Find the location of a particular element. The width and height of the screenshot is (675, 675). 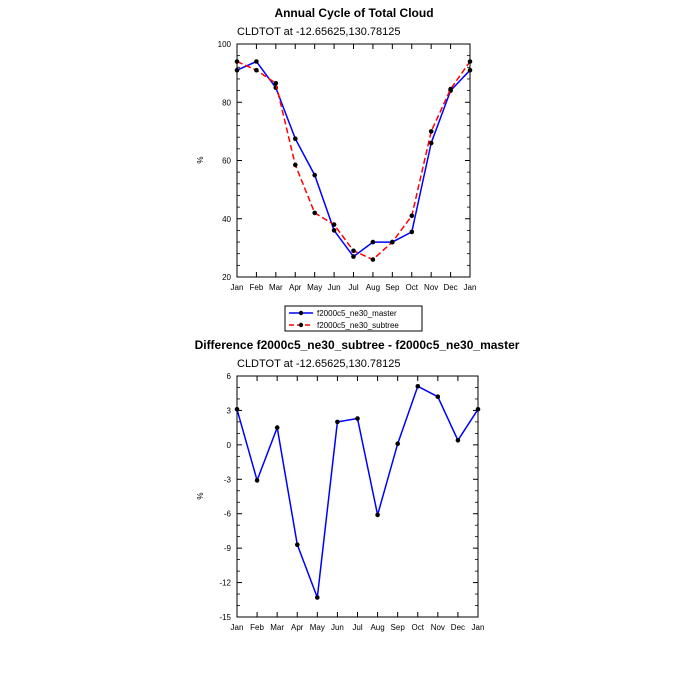

legend-label-subtree: f2000c5_ne30_subtree is located at coordinates (358, 325).